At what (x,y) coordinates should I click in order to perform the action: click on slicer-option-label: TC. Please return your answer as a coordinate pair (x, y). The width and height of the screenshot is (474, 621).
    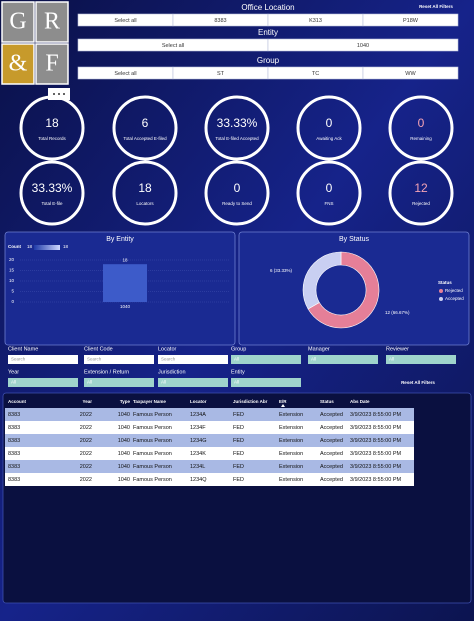
    Looking at the image, I should click on (315, 74).